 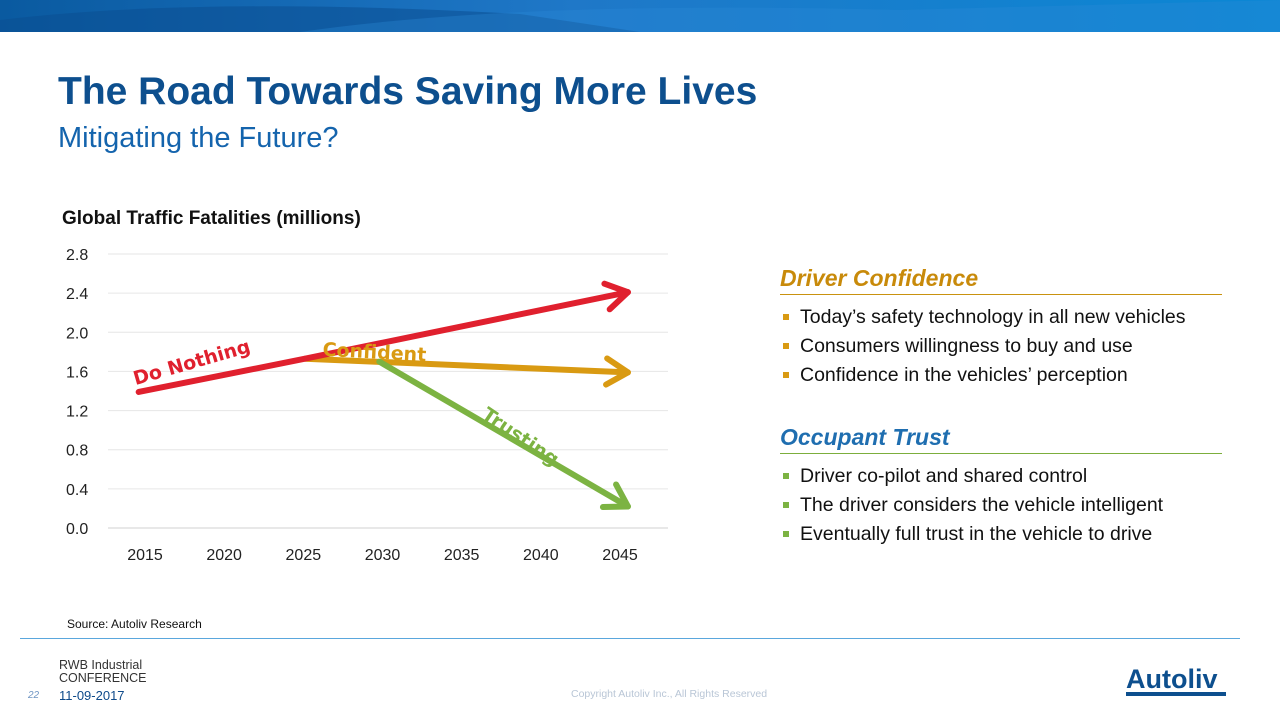 What do you see at coordinates (408, 91) in the screenshot?
I see `slide-title: The Road Towards Saving More Lives` at bounding box center [408, 91].